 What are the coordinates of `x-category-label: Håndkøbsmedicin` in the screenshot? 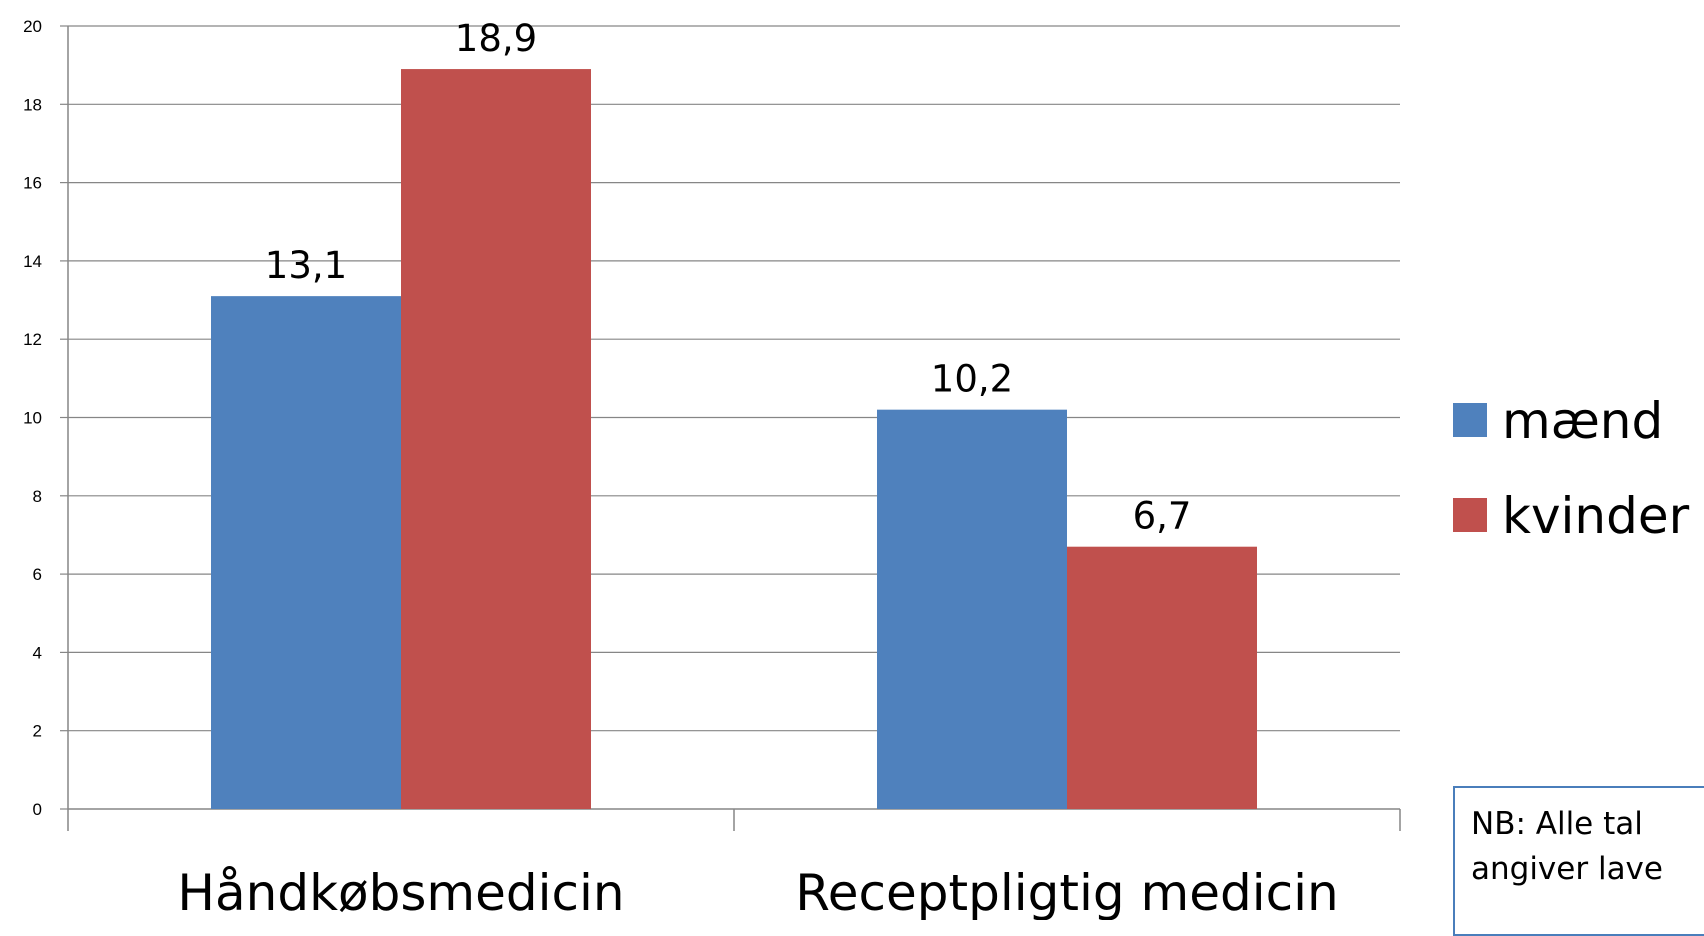 It's located at (400, 892).